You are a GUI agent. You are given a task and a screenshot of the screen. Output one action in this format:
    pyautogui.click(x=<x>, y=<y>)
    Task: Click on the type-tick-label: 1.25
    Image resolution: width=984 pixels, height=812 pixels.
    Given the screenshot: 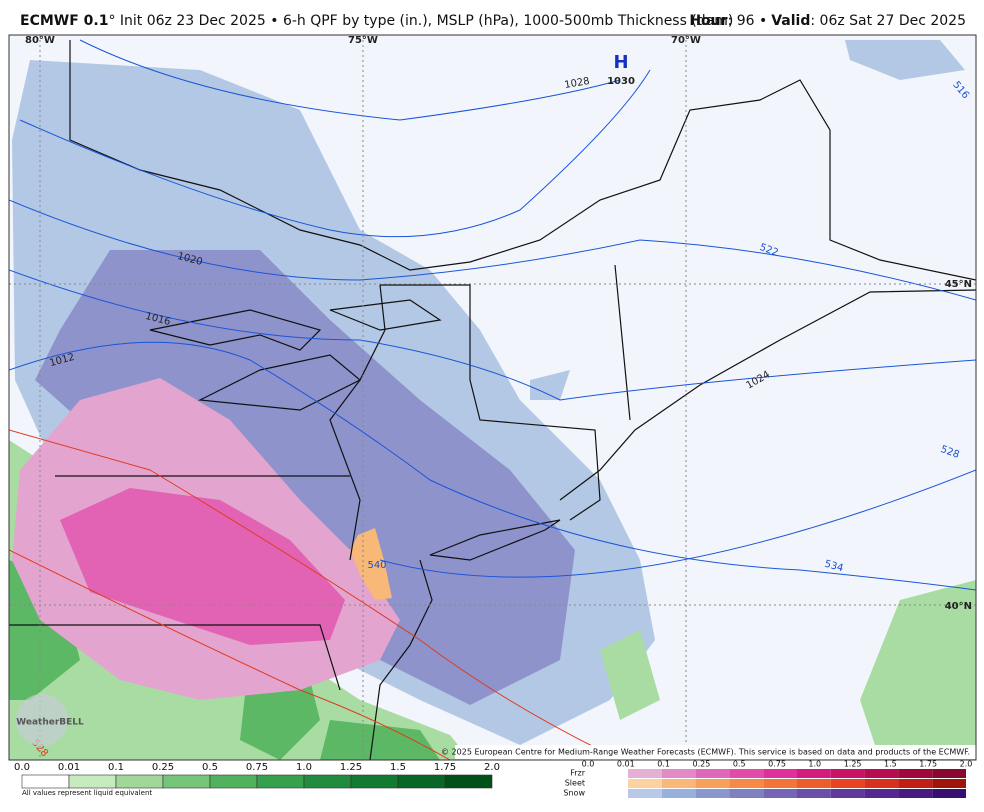 What is the action you would take?
    pyautogui.click(x=853, y=764)
    